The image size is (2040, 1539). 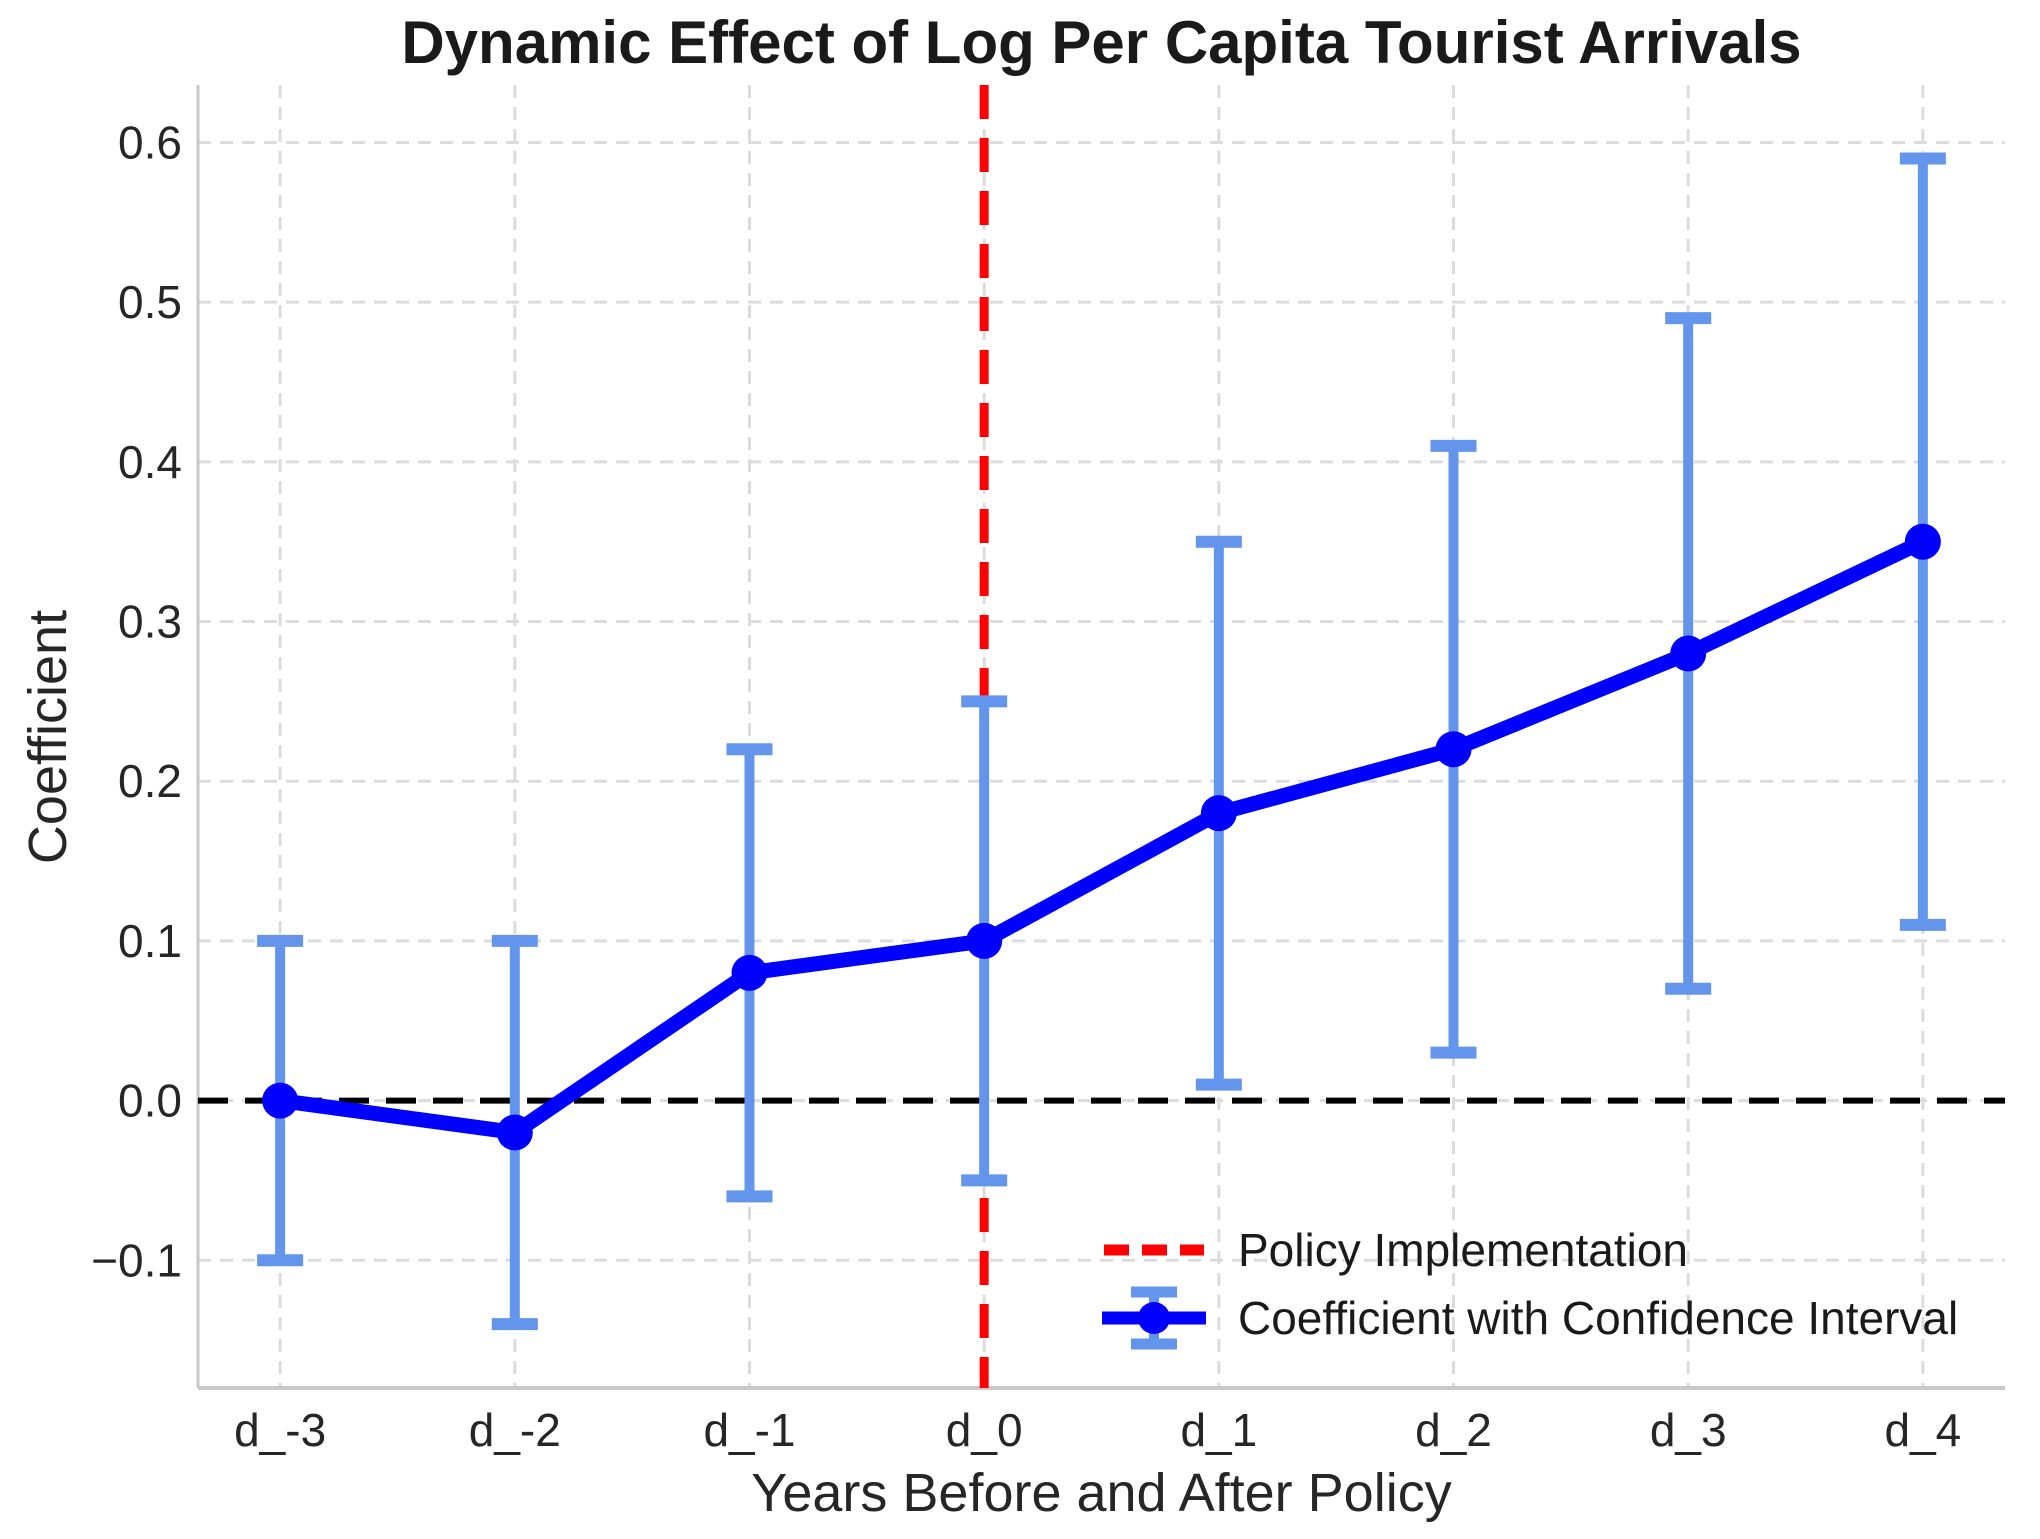 I want to click on x-tick-label: d_3, so click(x=1688, y=1430).